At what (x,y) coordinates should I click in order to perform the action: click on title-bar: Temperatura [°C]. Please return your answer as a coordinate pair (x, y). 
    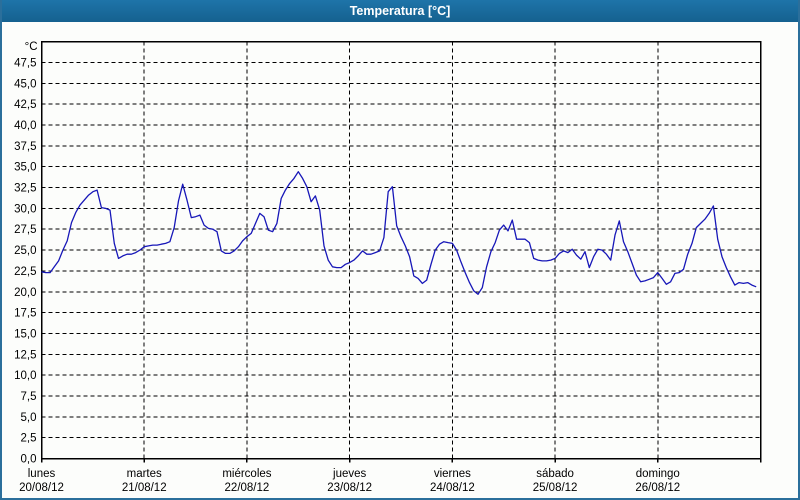
    Looking at the image, I should click on (400, 11).